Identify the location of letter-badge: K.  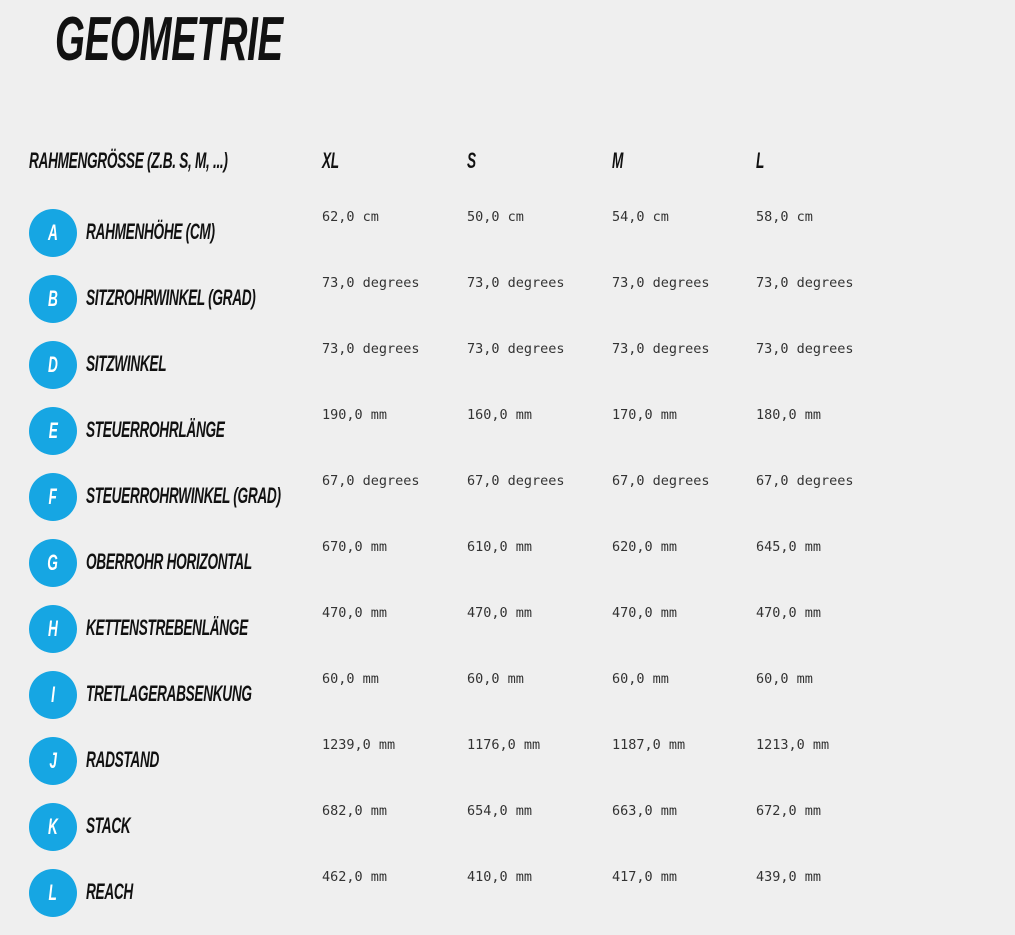
(53, 827).